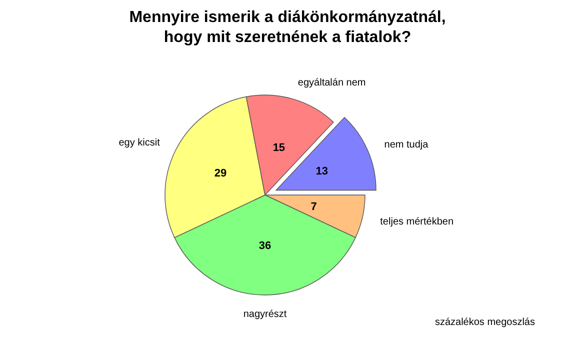  Describe the element at coordinates (332, 83) in the screenshot. I see `slice-label: egyáltalán nem` at that location.